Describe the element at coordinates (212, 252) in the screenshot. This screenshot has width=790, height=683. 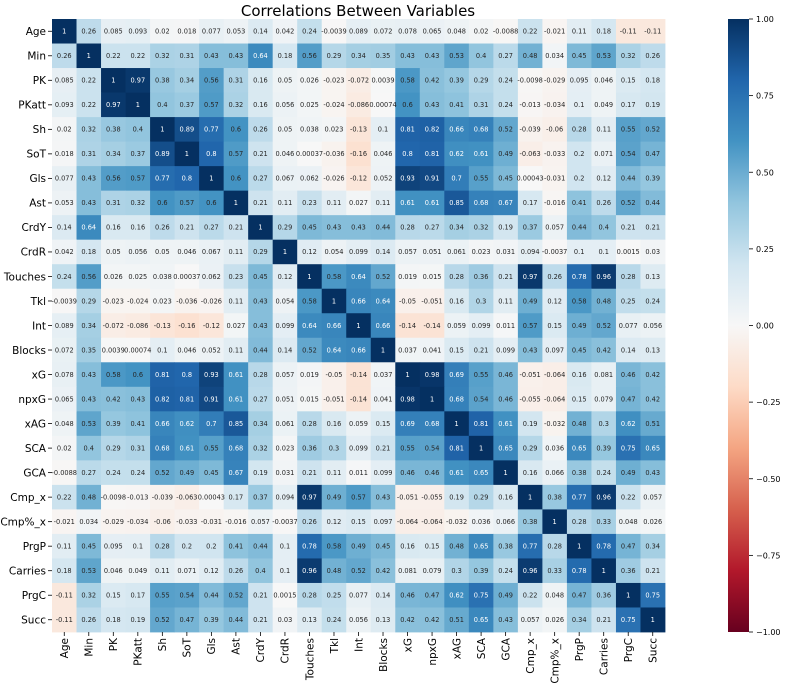
I see `heatmap-cell-CrdR-Gls` at that location.